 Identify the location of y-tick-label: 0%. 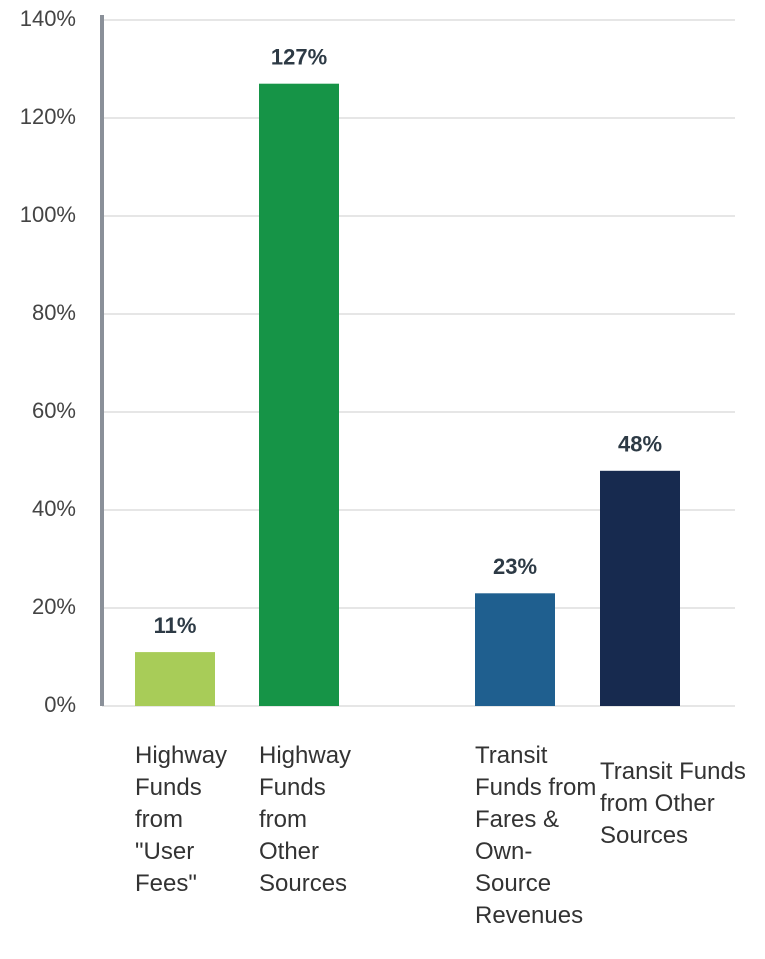
(60, 704).